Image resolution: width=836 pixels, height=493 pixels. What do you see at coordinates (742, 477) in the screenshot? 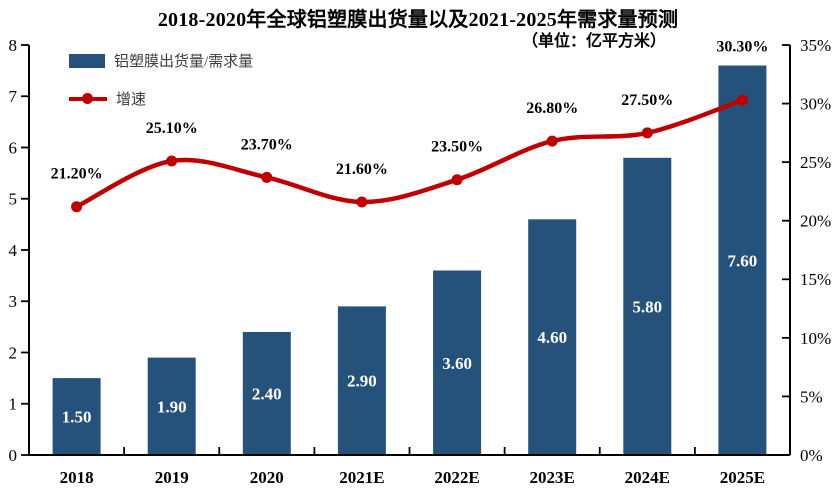
I see `x-axis-category-label: 2025E` at bounding box center [742, 477].